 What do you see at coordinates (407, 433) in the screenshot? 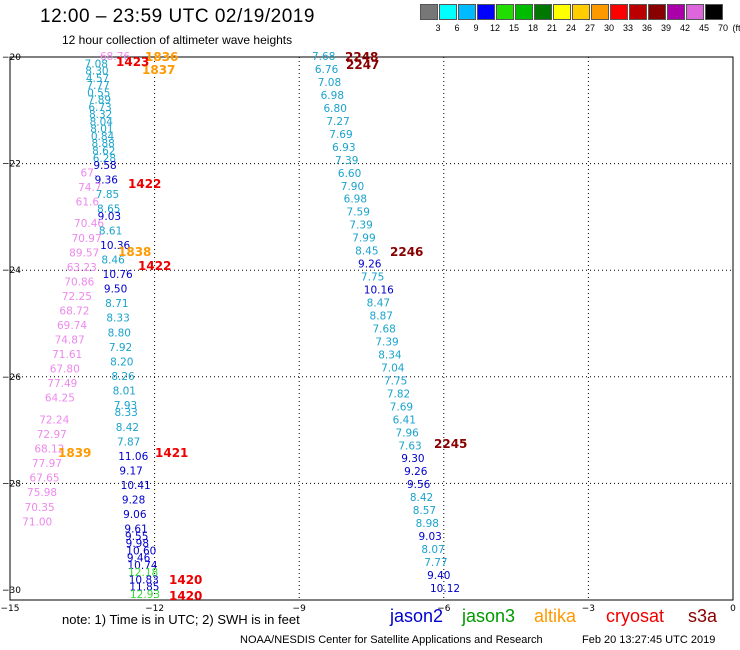
I see `wave-height-value: 7.96` at bounding box center [407, 433].